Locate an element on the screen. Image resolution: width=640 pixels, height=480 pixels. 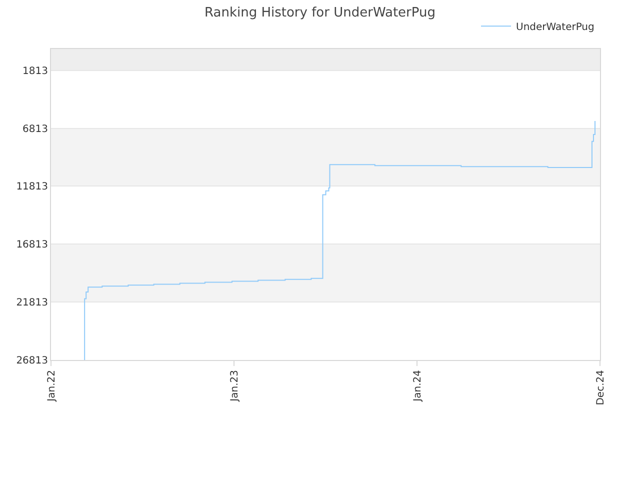
x-tick-label: Dec.24 is located at coordinates (600, 388).